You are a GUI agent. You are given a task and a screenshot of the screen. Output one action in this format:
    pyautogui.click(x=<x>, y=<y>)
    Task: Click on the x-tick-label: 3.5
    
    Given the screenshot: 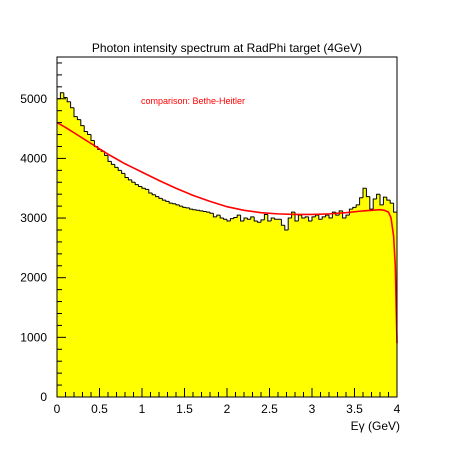 What is the action you would take?
    pyautogui.click(x=354, y=409)
    